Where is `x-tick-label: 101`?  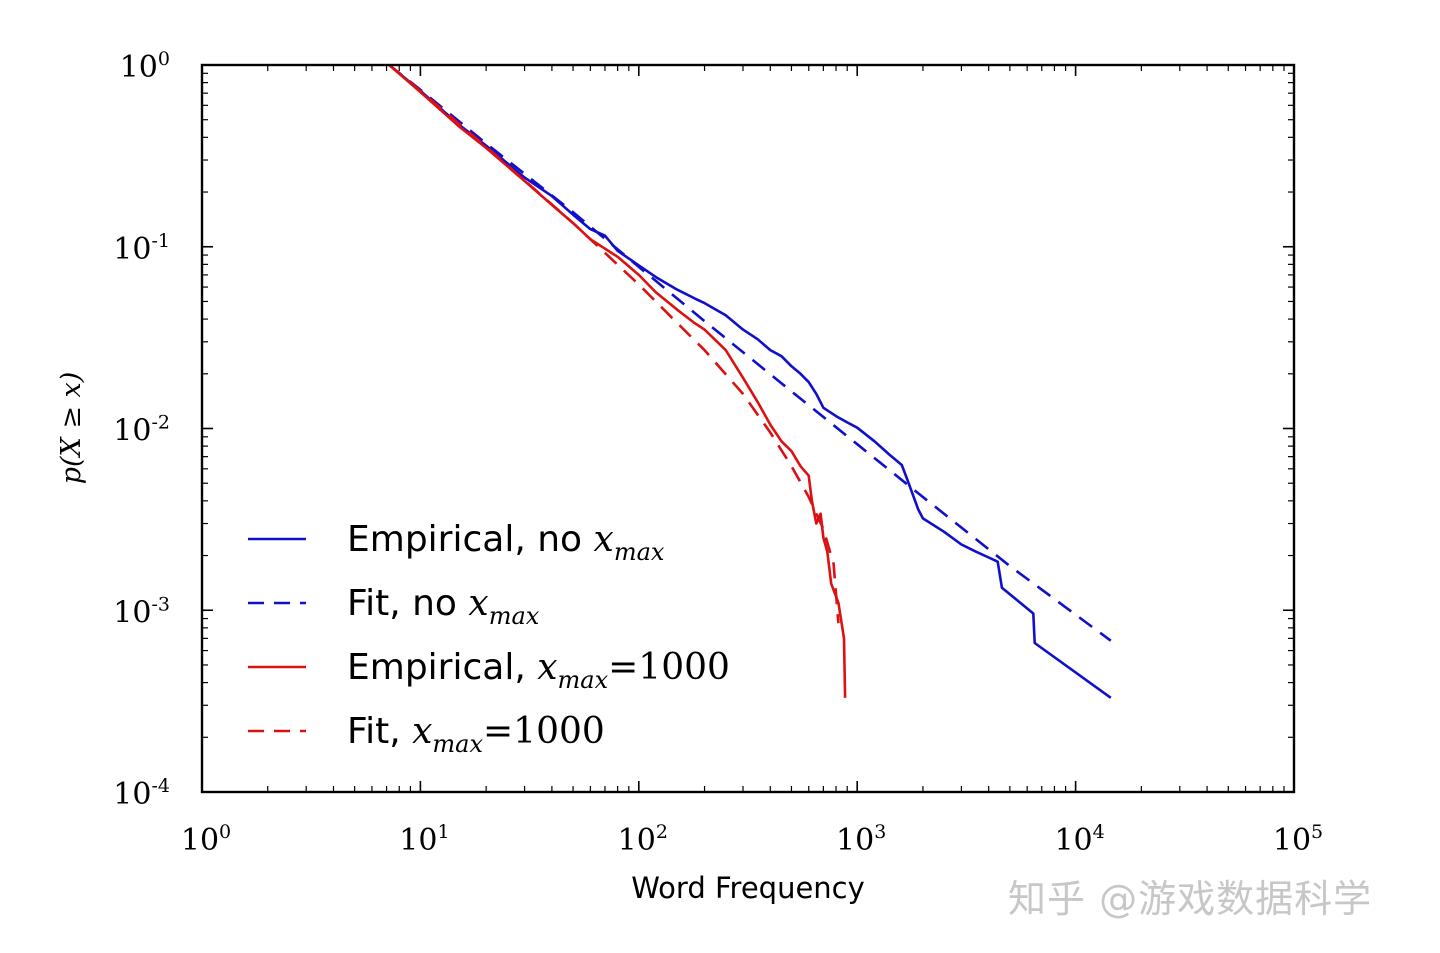
x-tick-label: 101 is located at coordinates (424, 839).